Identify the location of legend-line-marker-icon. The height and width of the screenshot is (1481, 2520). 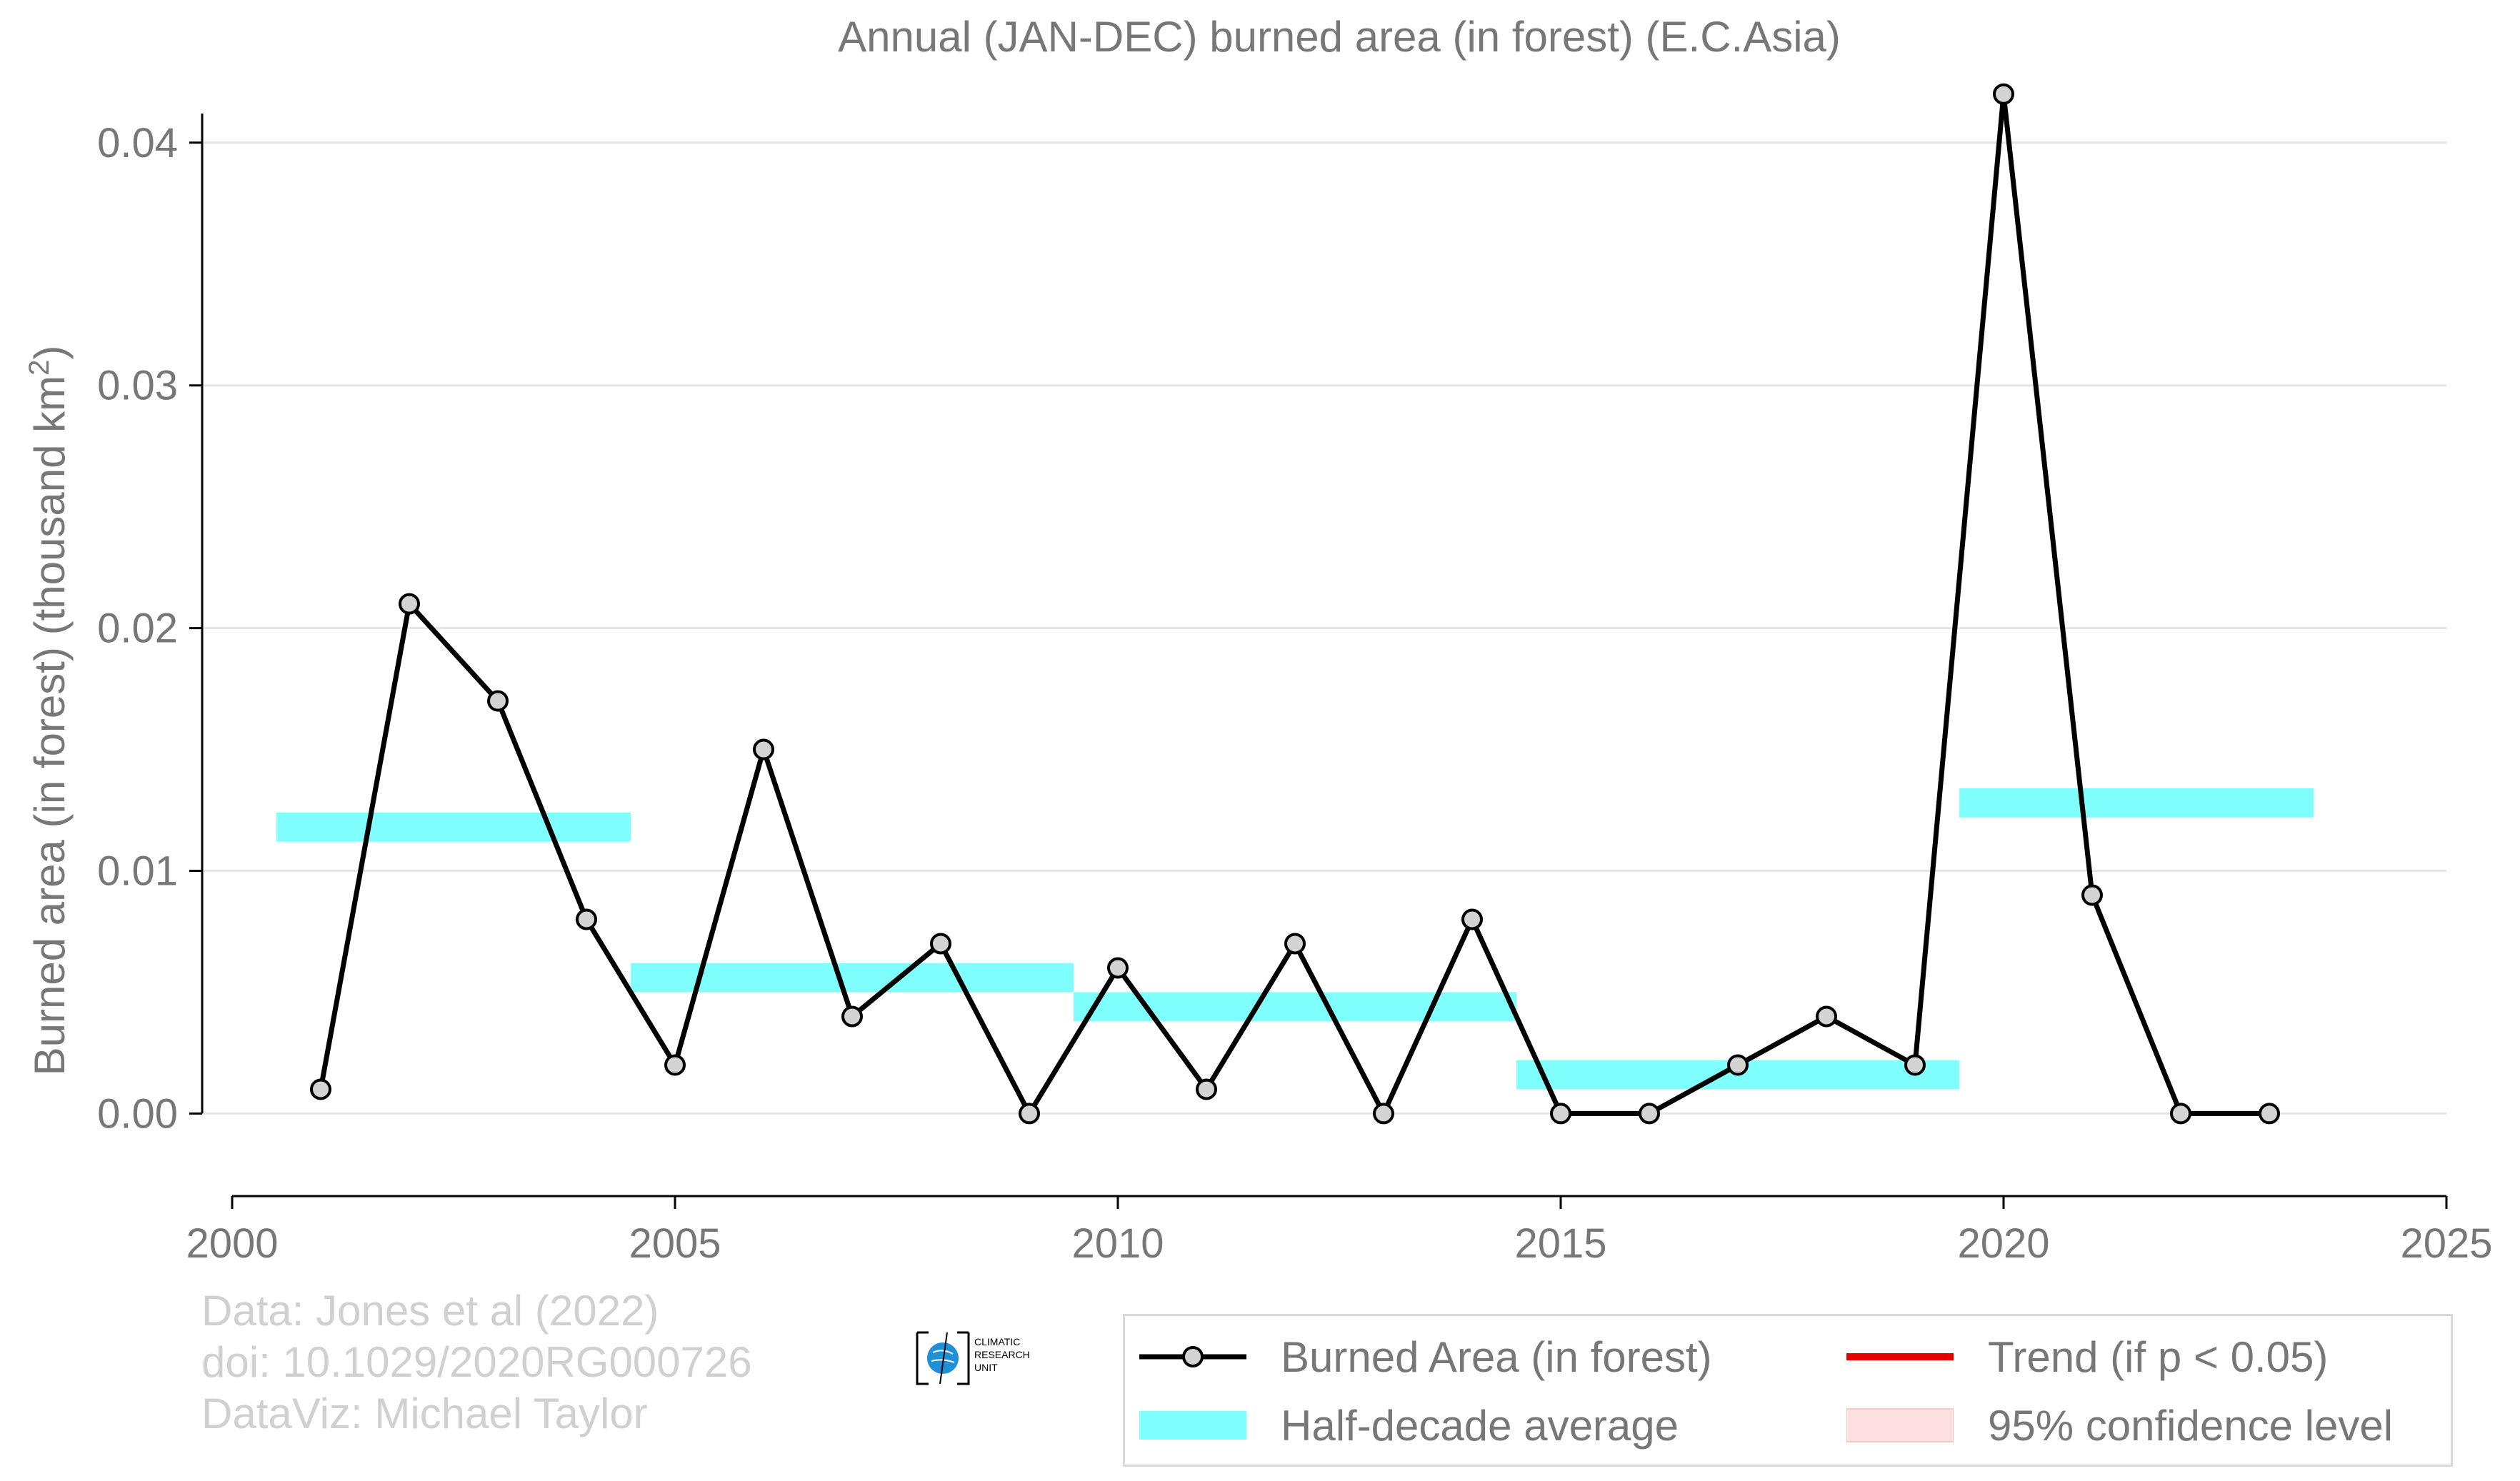
(1192, 1357).